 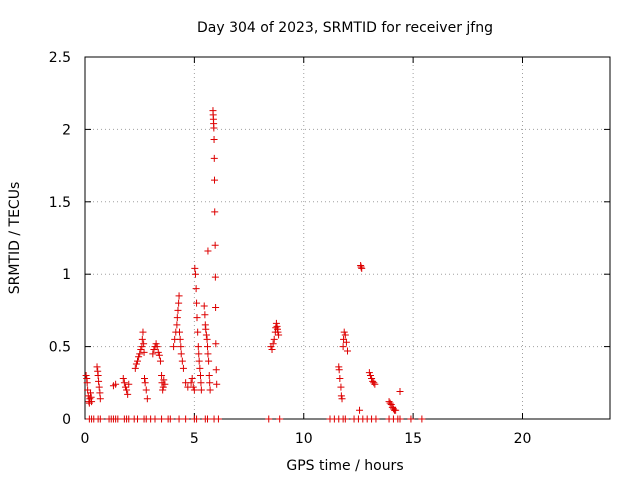 What do you see at coordinates (194, 439) in the screenshot?
I see `x-tick-label: 5` at bounding box center [194, 439].